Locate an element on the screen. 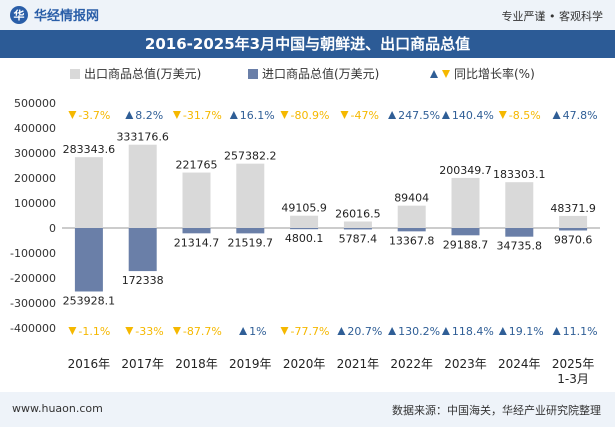  y-tick-label: -300000 is located at coordinates (33, 303).